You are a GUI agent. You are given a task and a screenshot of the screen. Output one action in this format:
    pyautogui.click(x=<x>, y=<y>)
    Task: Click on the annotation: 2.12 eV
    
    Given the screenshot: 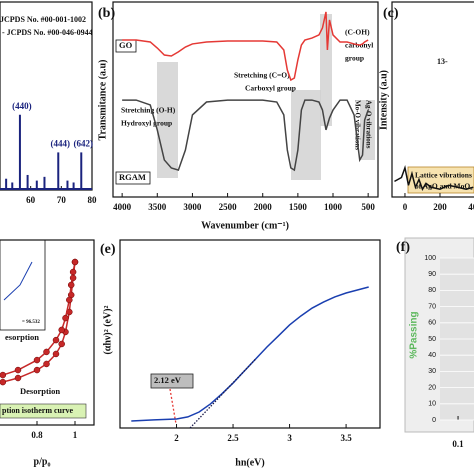 What is the action you would take?
    pyautogui.click(x=168, y=380)
    